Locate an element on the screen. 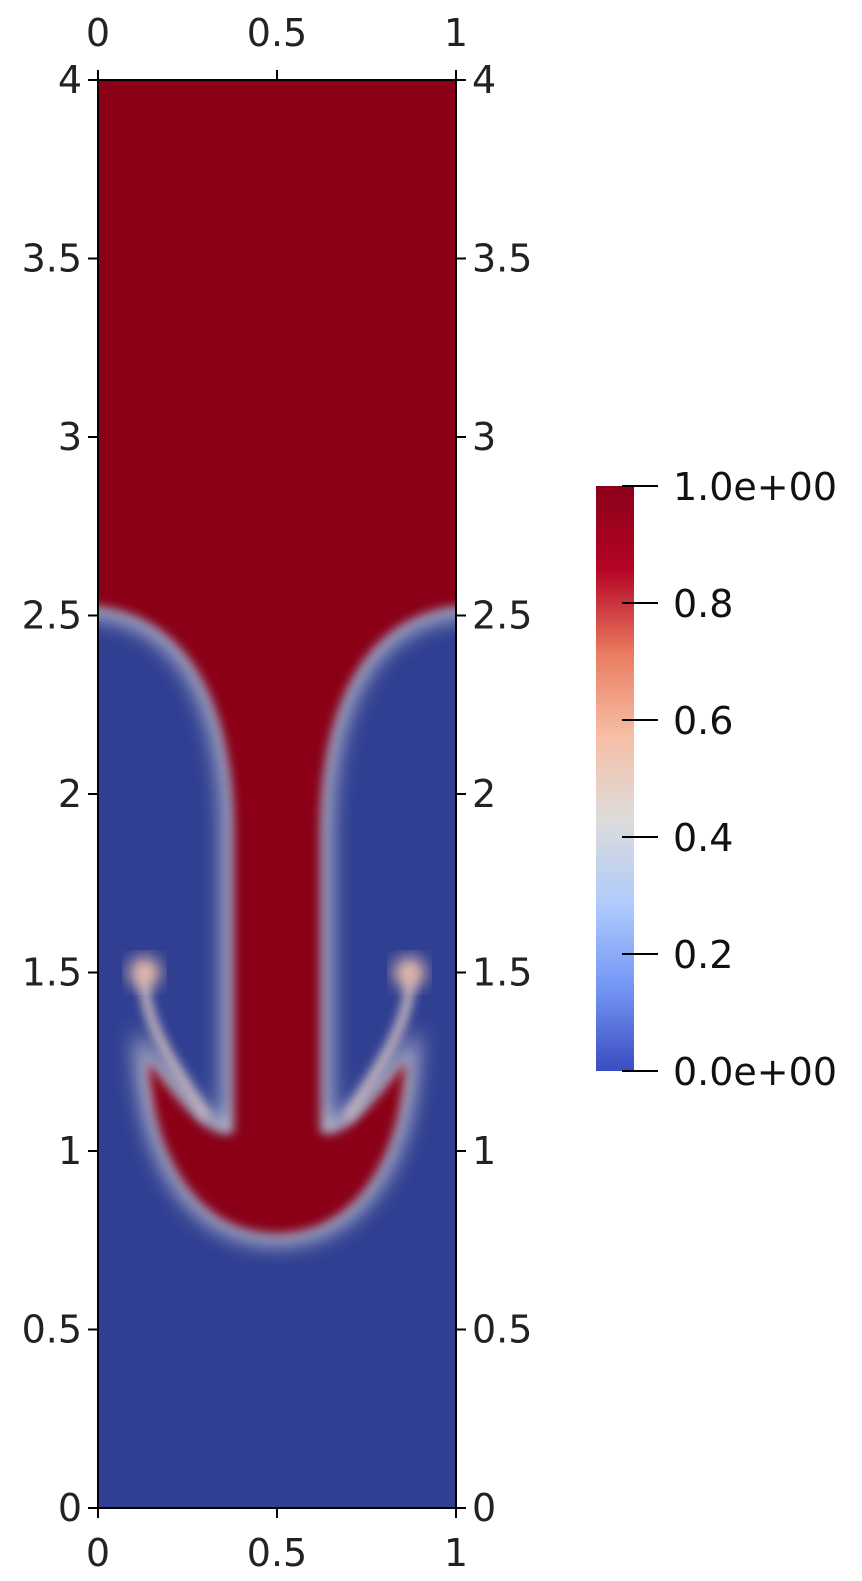 The width and height of the screenshot is (862, 1581). x-axis-top: 0 0.5 1 is located at coordinates (277, 45).